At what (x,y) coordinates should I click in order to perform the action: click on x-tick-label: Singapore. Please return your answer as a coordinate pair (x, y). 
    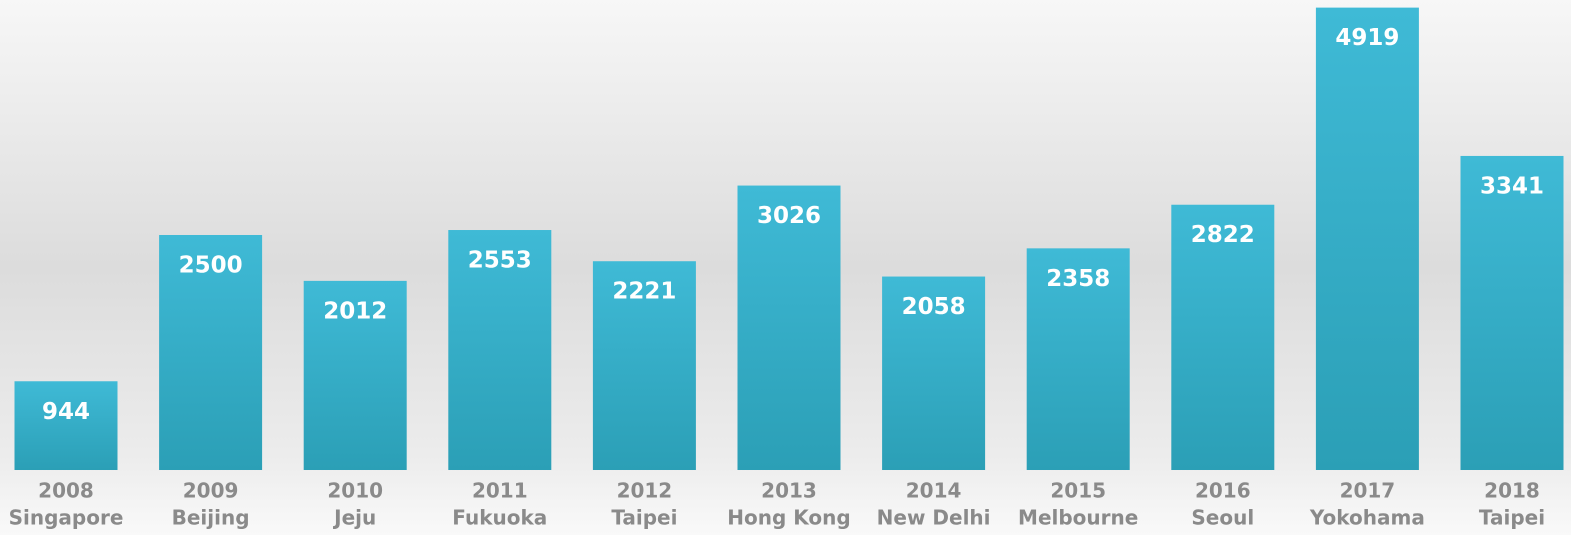
    Looking at the image, I should click on (66, 518).